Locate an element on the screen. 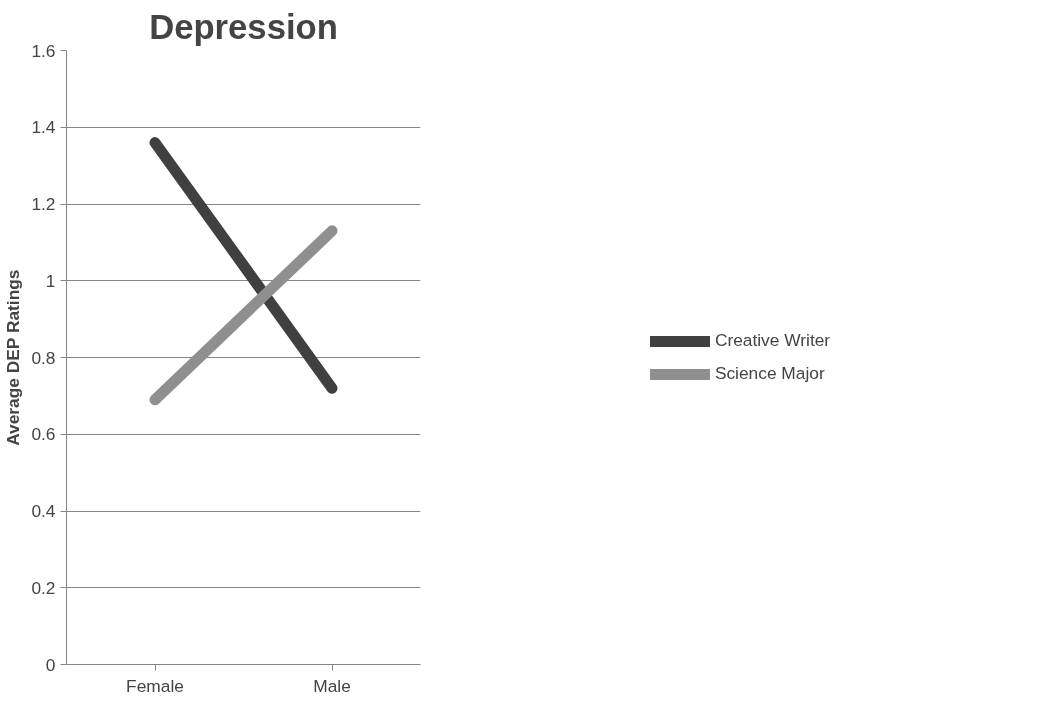 This screenshot has width=1063, height=702. y-tick-label: 0.4 is located at coordinates (43, 511).